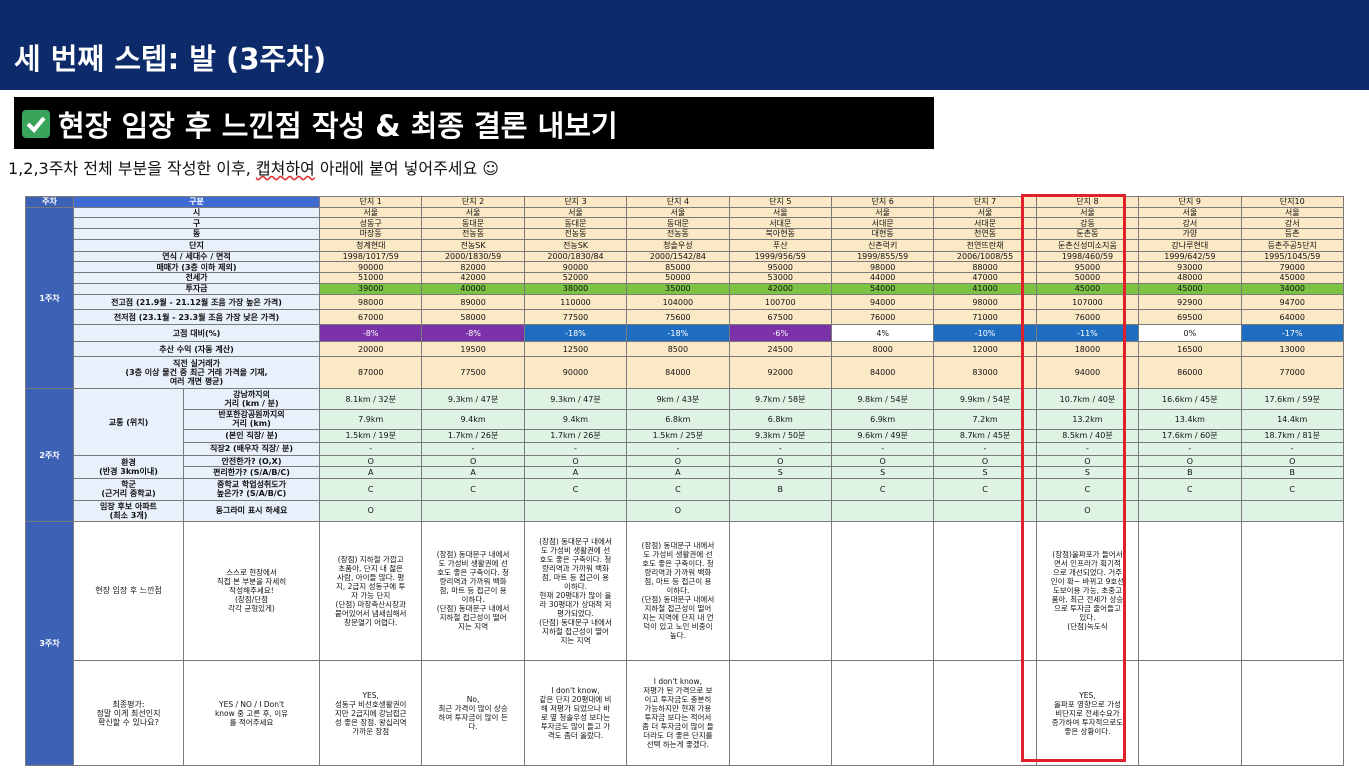 The height and width of the screenshot is (770, 1369). What do you see at coordinates (1190, 234) in the screenshot?
I see `data-cell: 가양` at bounding box center [1190, 234].